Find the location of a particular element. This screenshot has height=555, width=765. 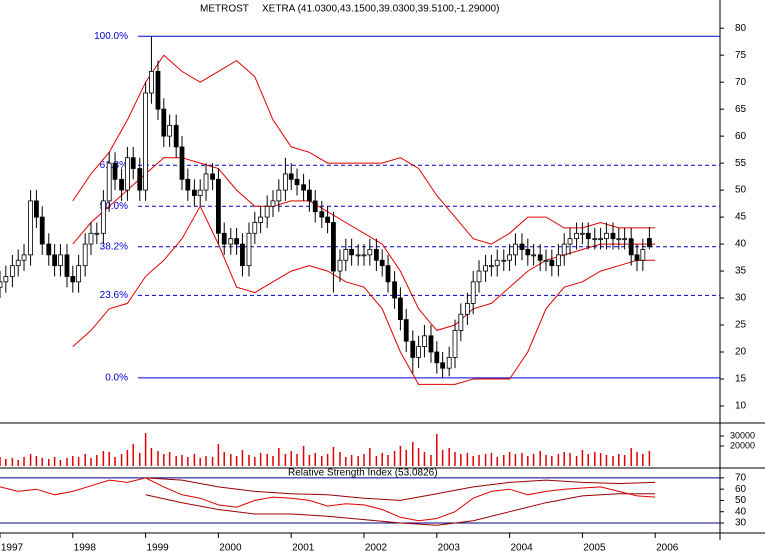

y-tick-label: 80 is located at coordinates (741, 28).